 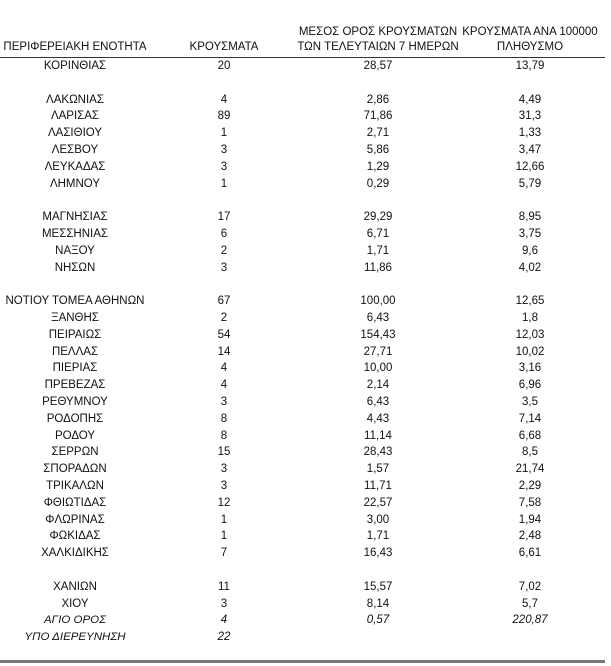 What do you see at coordinates (224, 301) in the screenshot?
I see `cases-cell: 67` at bounding box center [224, 301].